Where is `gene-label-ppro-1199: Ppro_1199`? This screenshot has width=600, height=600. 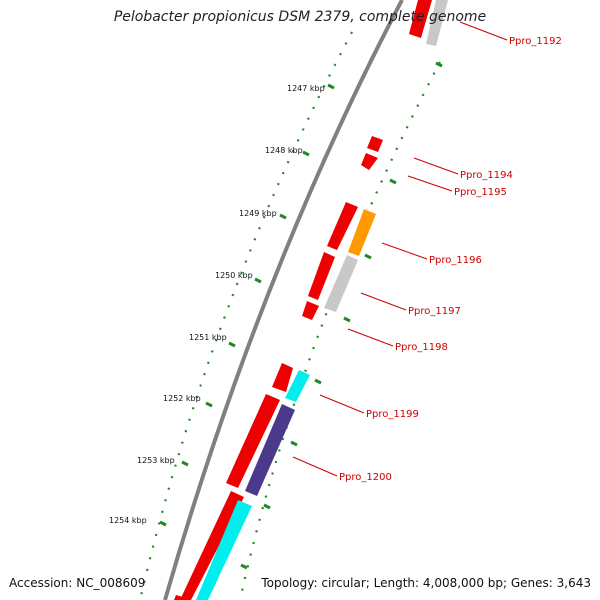
gene-label-ppro-1199: Ppro_1199 is located at coordinates (392, 414).